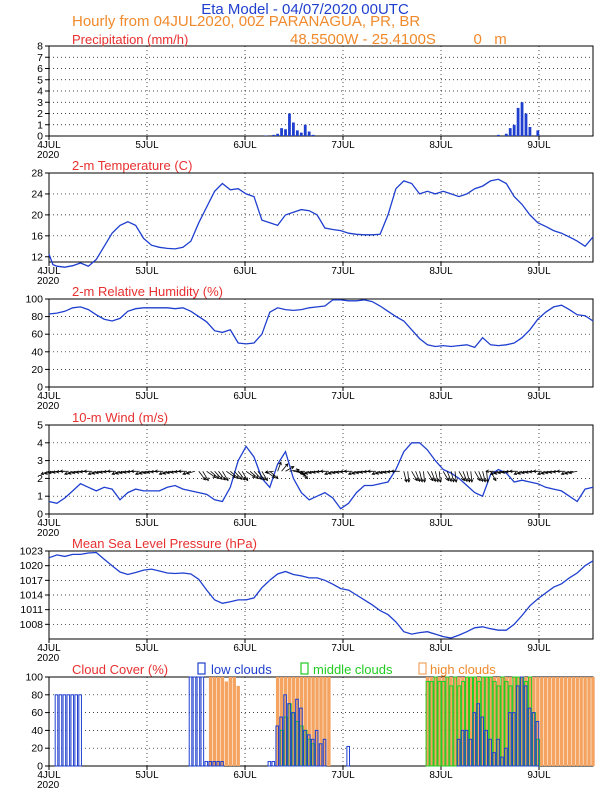 Image resolution: width=612 pixels, height=792 pixels. What do you see at coordinates (37, 352) in the screenshot?
I see `y-tick-label: 40` at bounding box center [37, 352].